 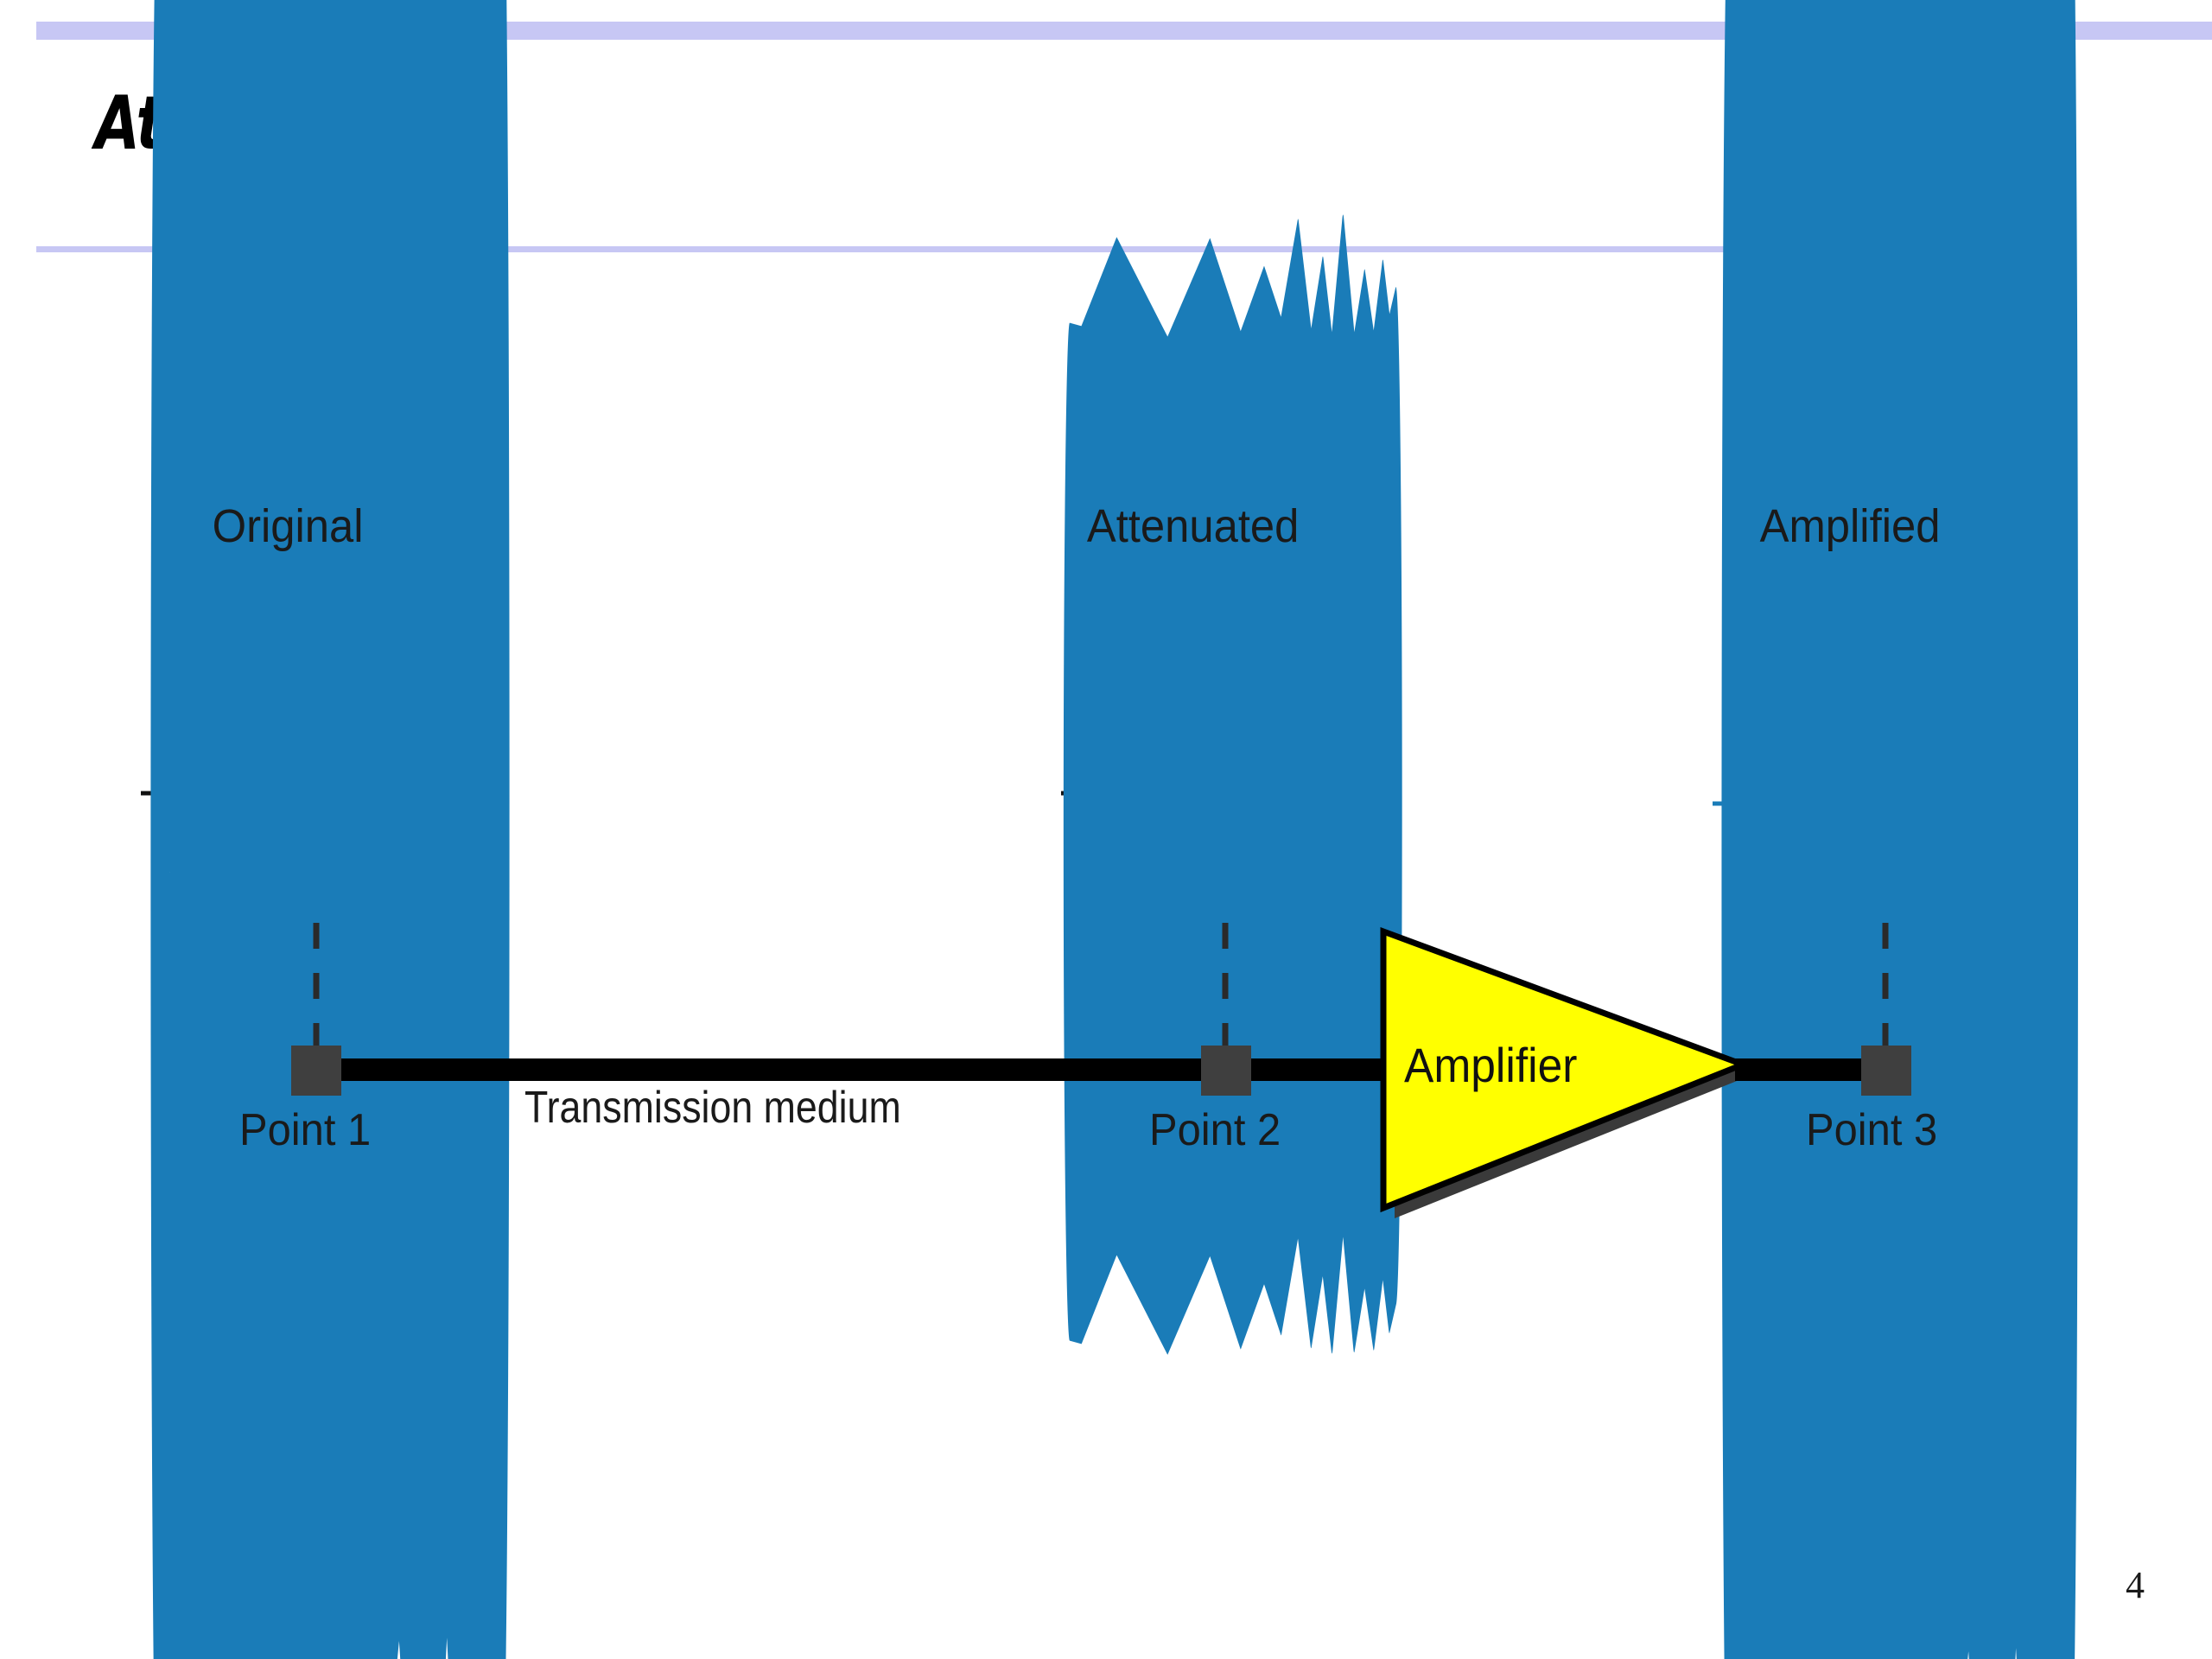 I want to click on waveform-amplified, so click(x=1892, y=787).